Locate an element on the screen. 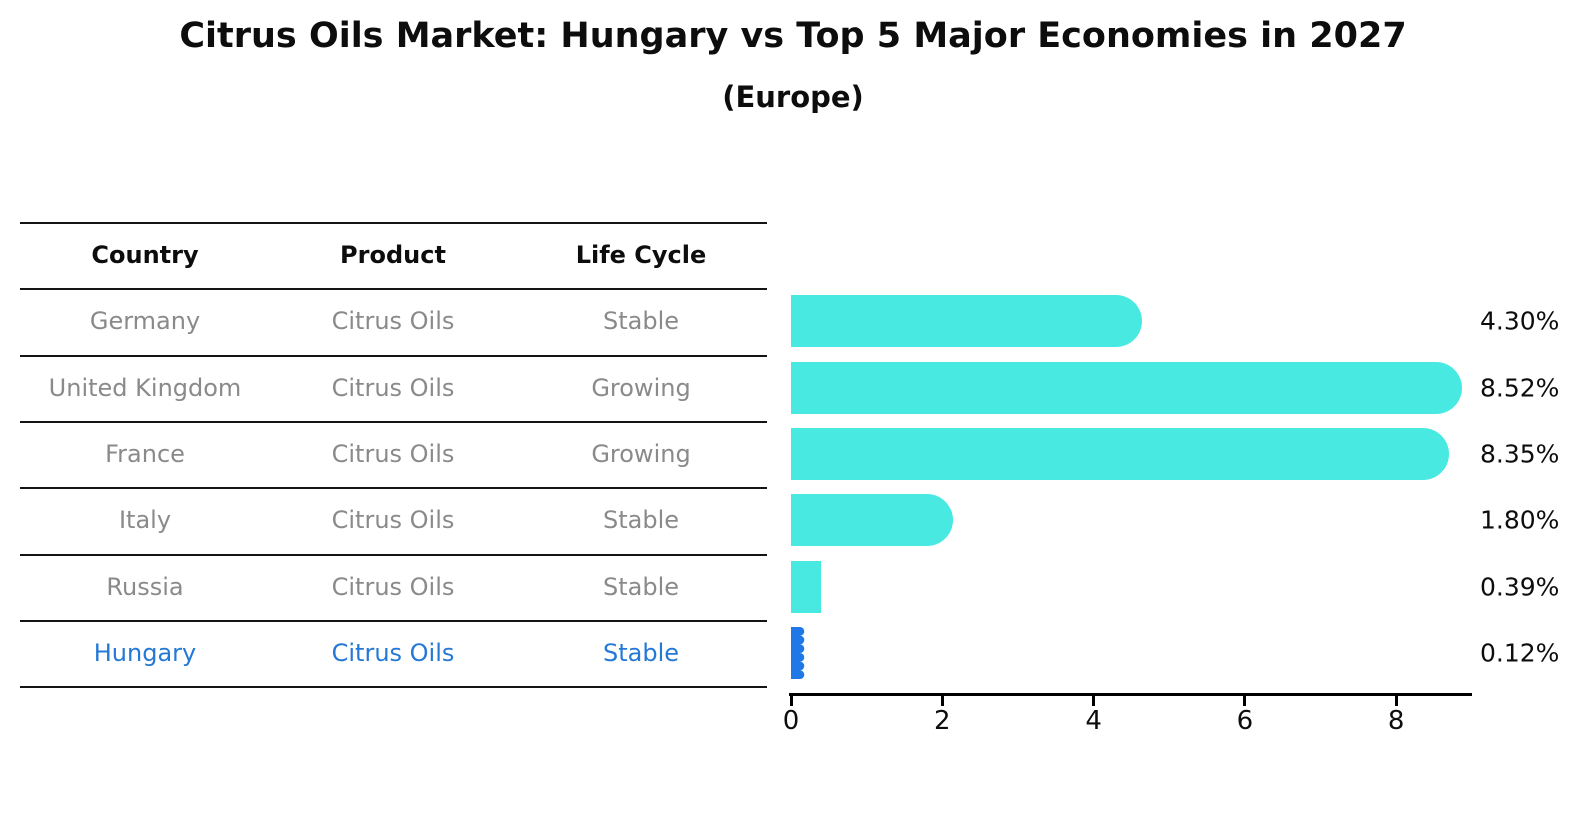  column-header: Product is located at coordinates (393, 255).